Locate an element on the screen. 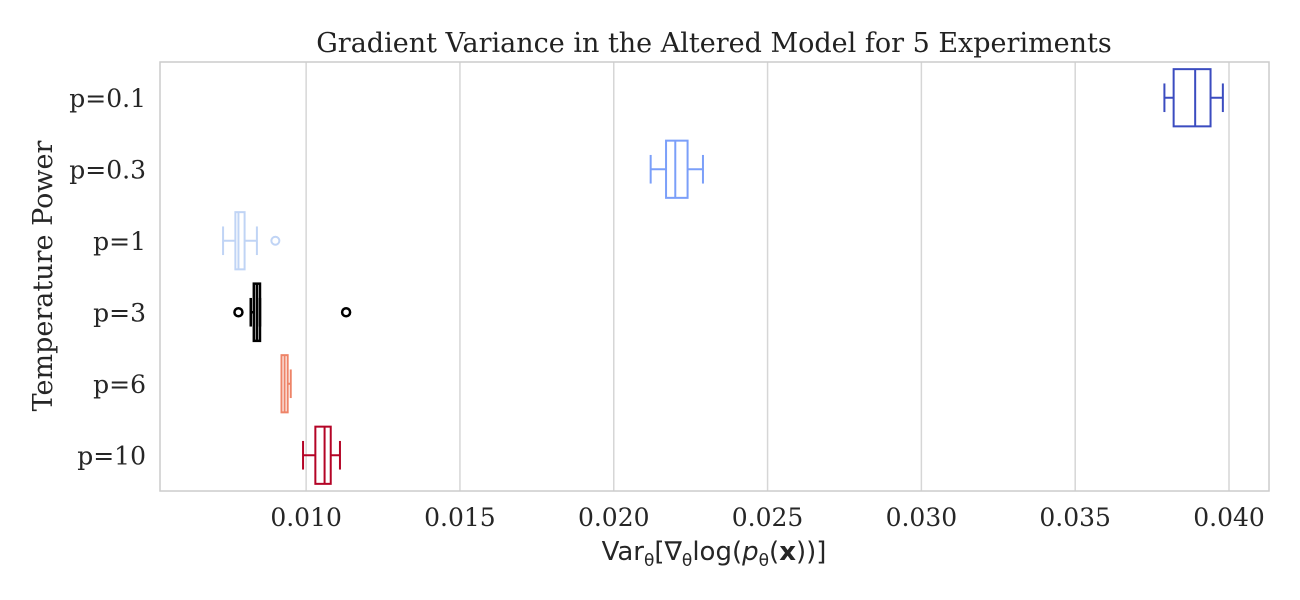 The height and width of the screenshot is (600, 1300). box-p=3 is located at coordinates (292, 312).